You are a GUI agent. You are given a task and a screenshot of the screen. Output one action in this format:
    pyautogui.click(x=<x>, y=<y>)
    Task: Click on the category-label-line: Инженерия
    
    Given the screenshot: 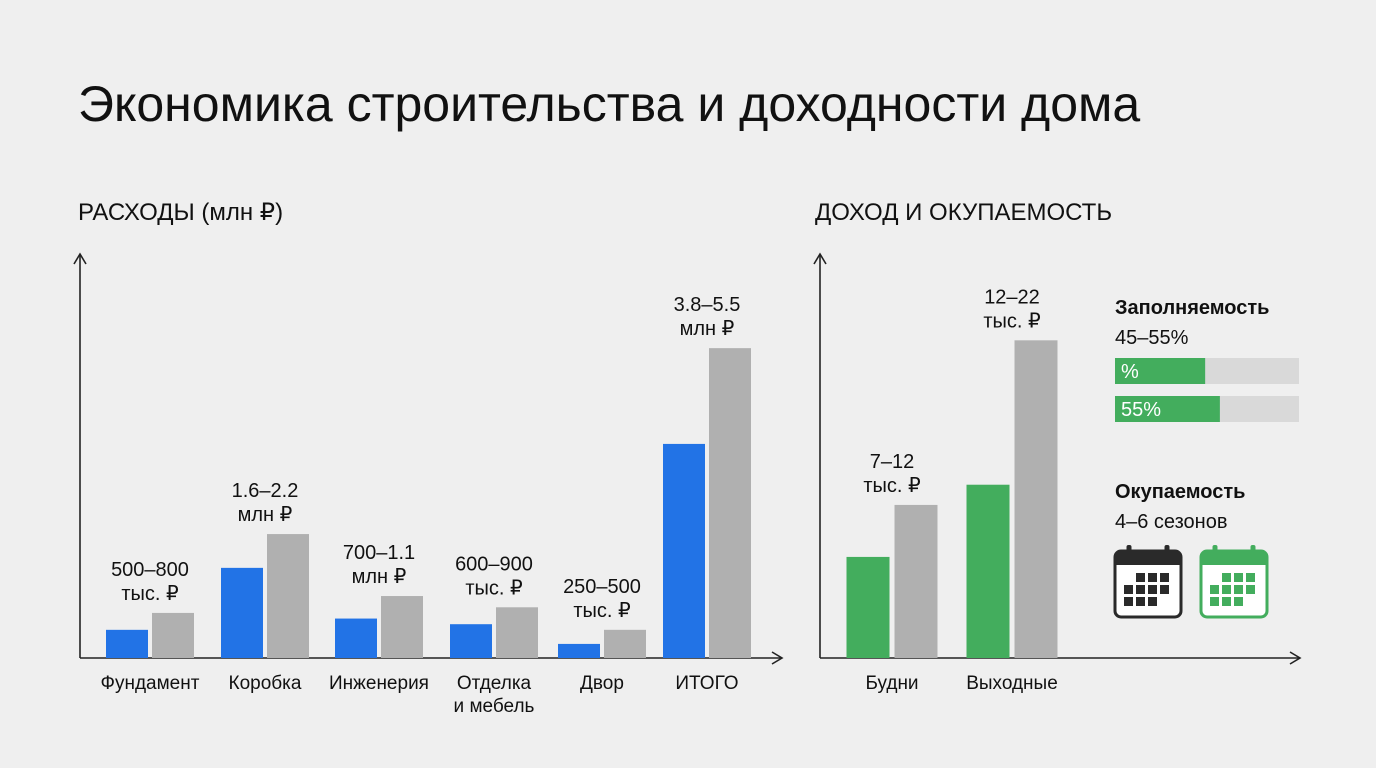 What is the action you would take?
    pyautogui.click(x=379, y=683)
    